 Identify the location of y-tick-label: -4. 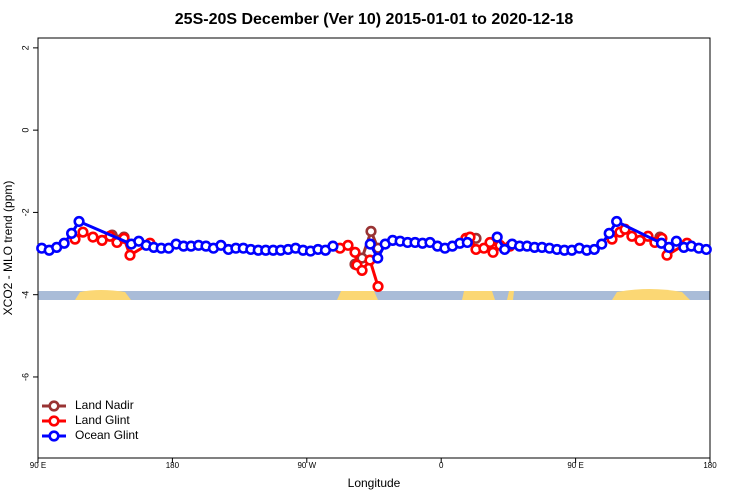
(25, 295).